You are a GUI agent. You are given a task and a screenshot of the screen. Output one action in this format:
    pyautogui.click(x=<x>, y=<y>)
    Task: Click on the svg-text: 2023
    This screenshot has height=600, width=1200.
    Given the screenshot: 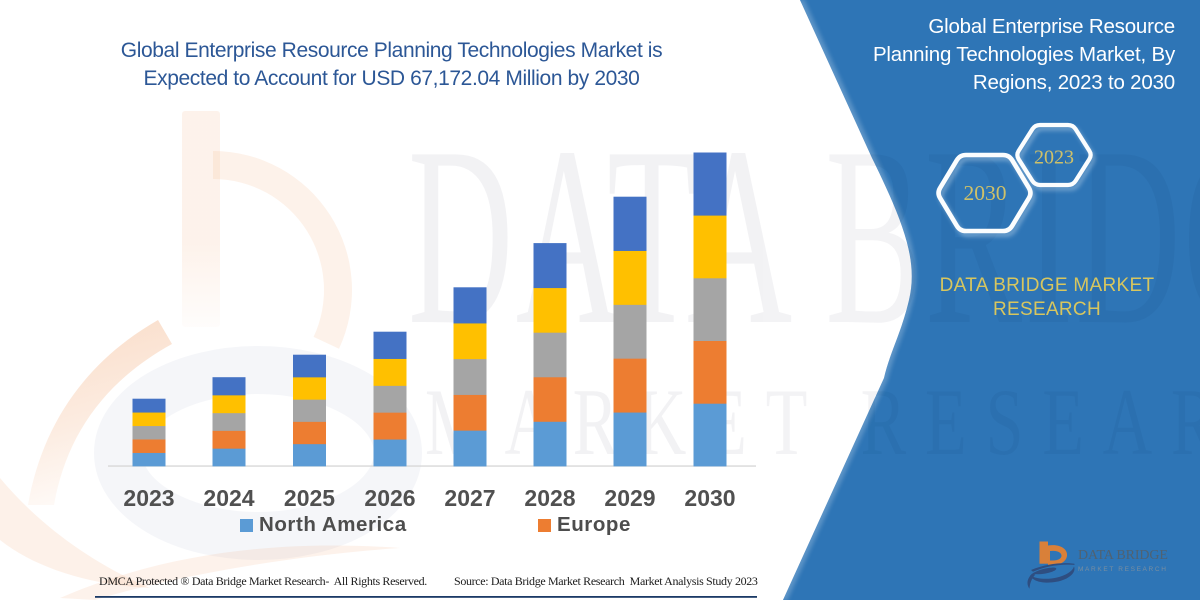 What is the action you would take?
    pyautogui.click(x=1054, y=158)
    